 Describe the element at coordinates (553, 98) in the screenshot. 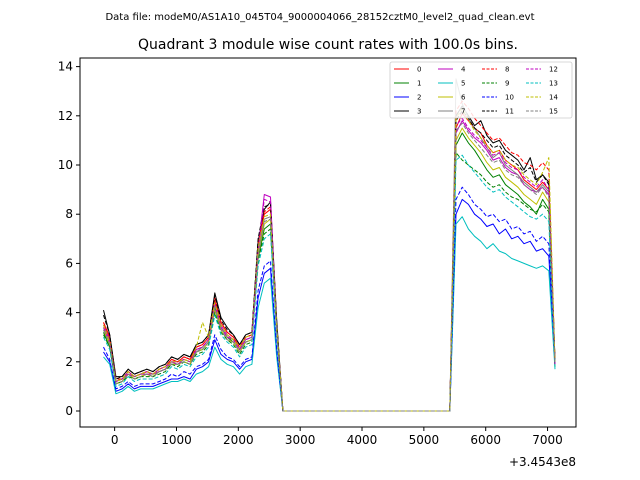

I see `legend-label-14: 14` at that location.